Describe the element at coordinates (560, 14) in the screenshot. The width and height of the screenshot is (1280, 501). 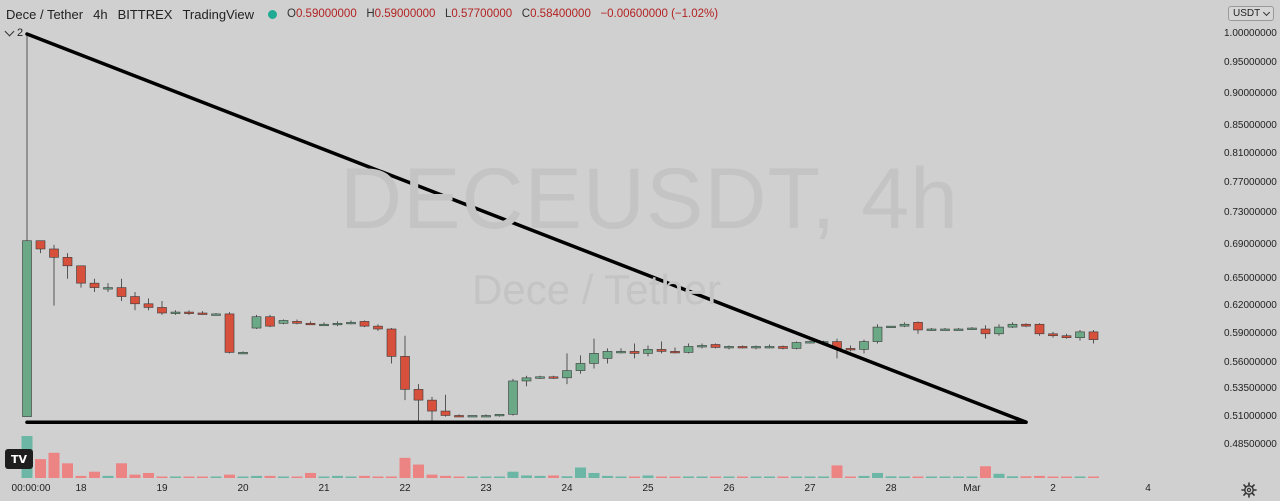
I see `close-value: 0.58400000` at that location.